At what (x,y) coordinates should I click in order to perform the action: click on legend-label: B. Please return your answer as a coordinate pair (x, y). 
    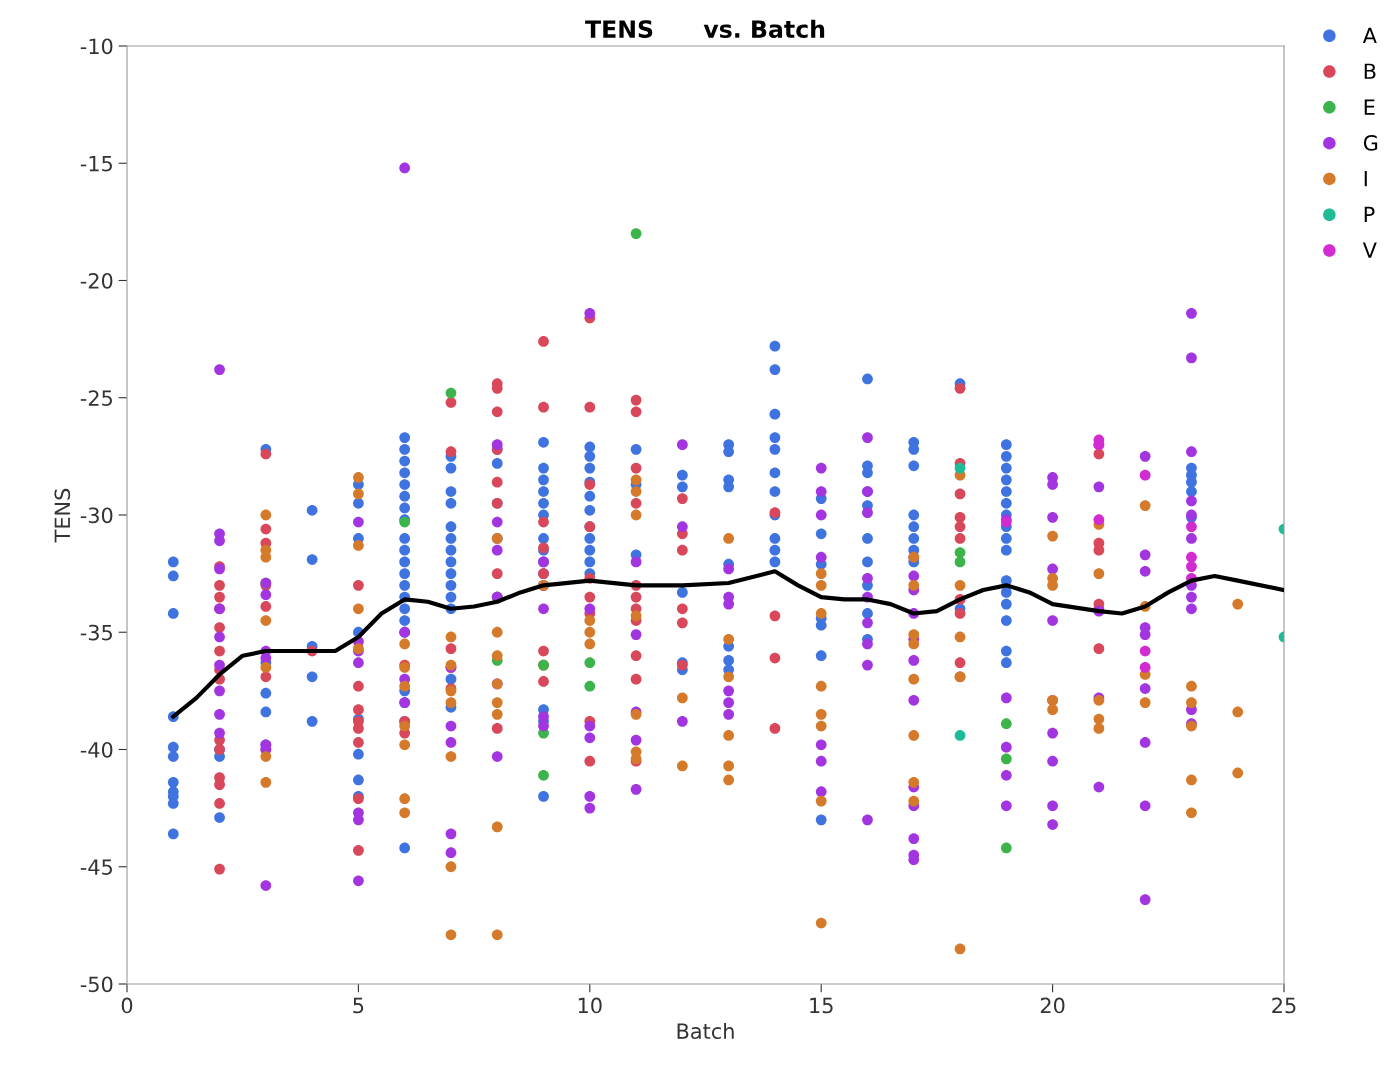
    Looking at the image, I should click on (1370, 71).